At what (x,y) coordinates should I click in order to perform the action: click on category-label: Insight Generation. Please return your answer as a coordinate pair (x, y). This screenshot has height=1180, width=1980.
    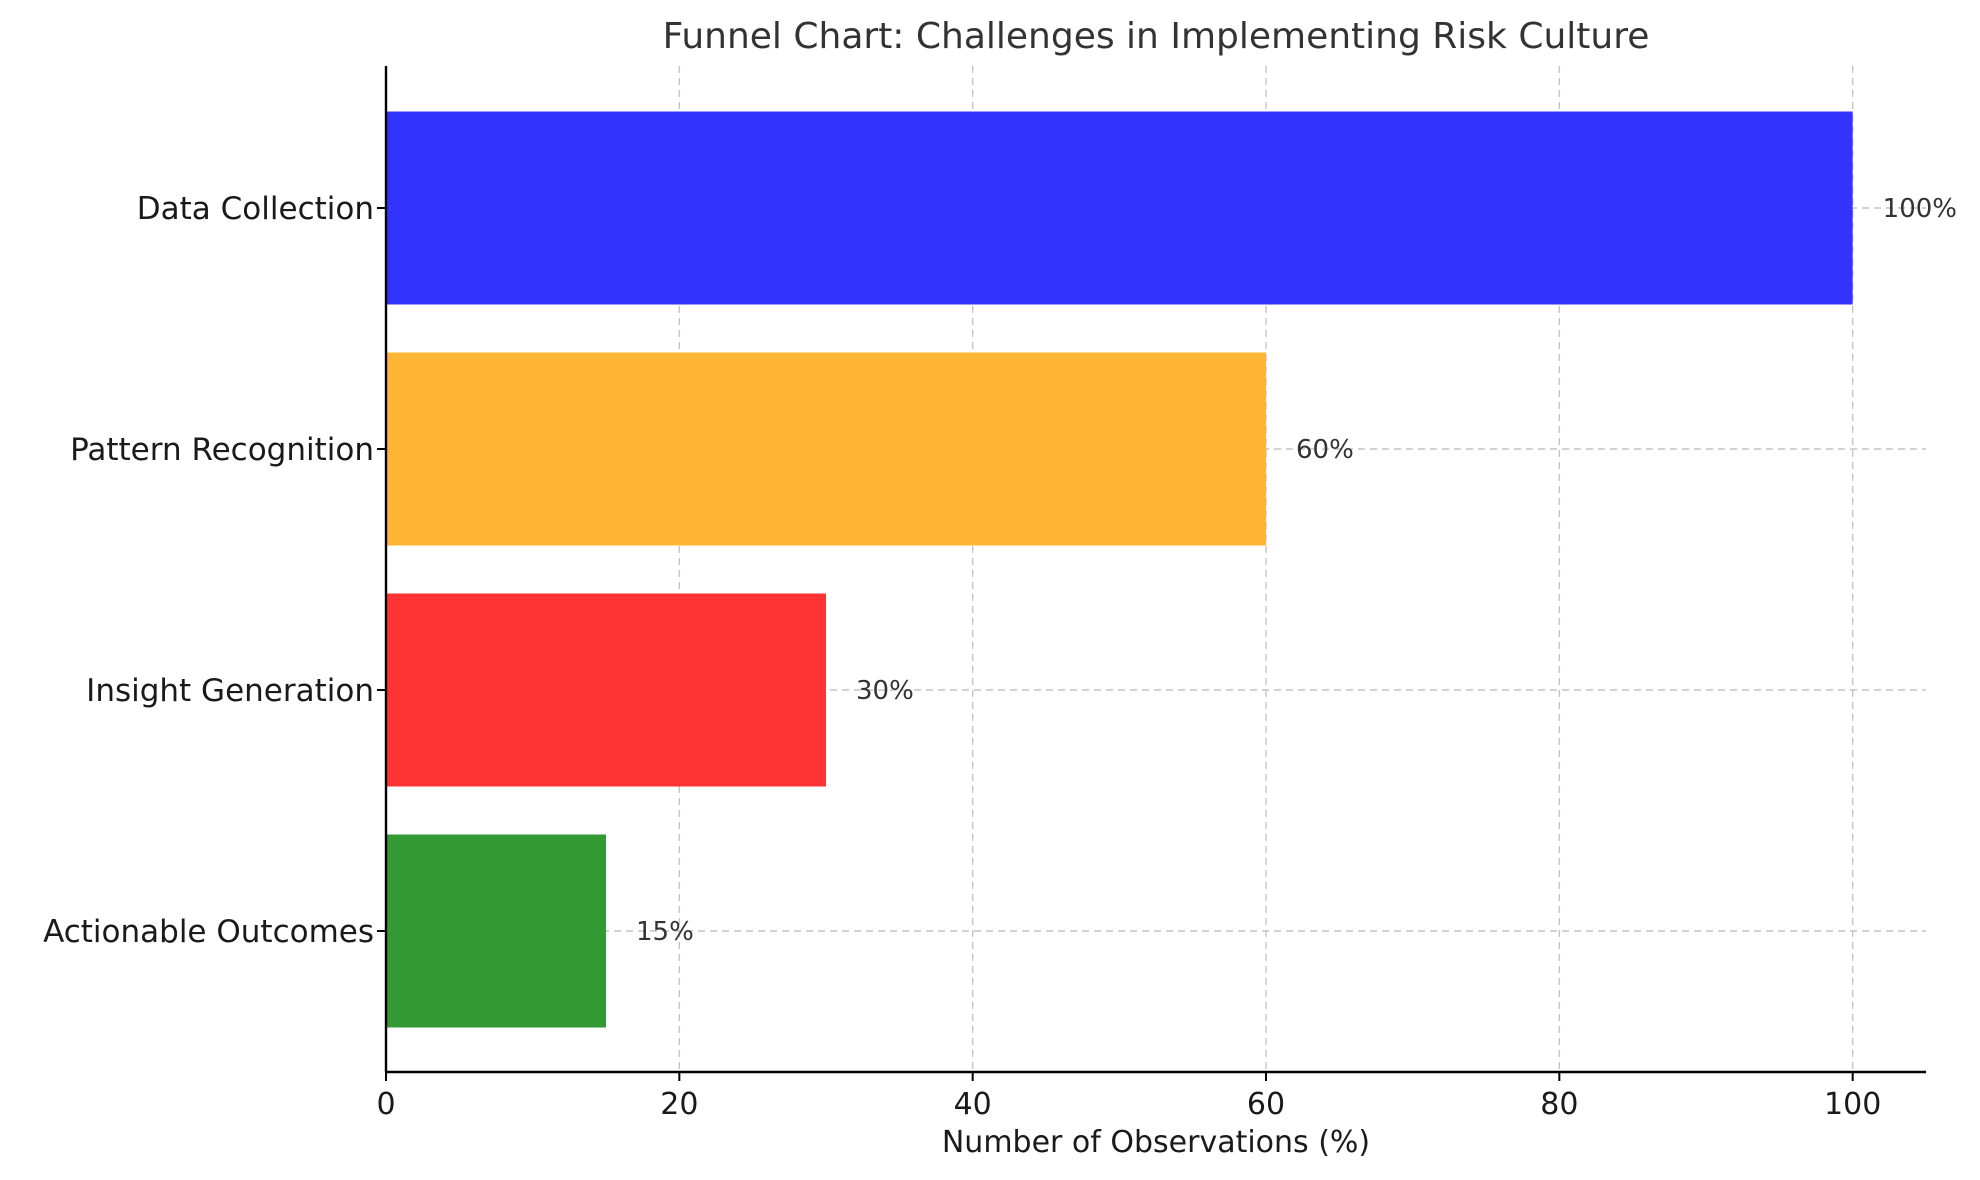
    Looking at the image, I should click on (230, 691).